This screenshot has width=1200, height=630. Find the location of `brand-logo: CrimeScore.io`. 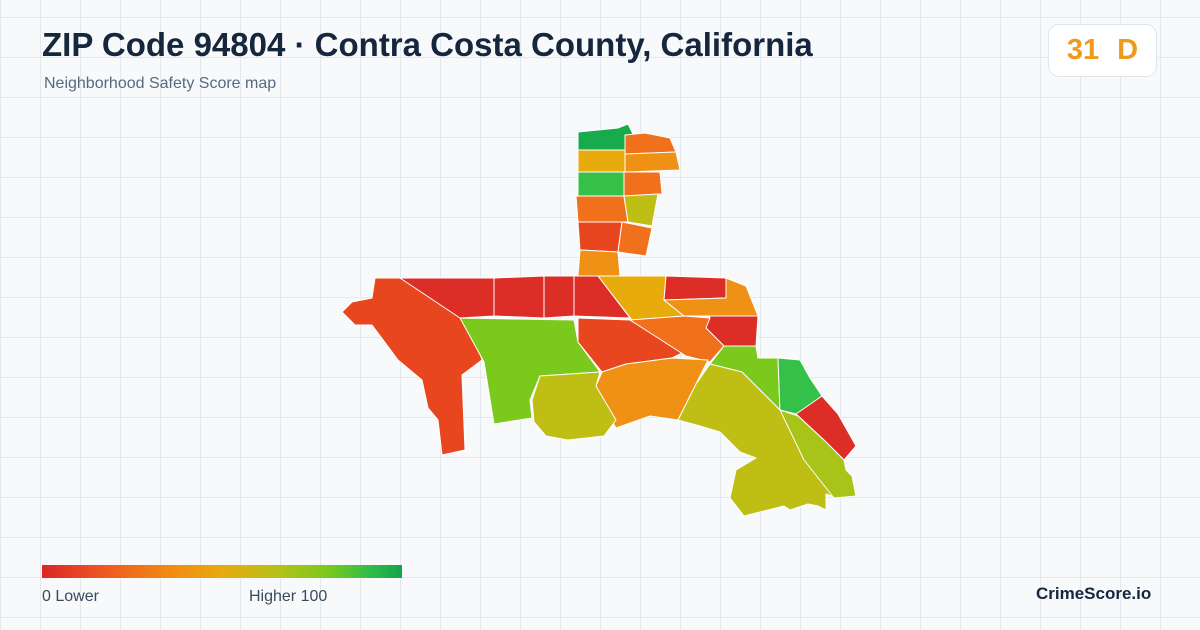

brand-logo: CrimeScore.io is located at coordinates (1094, 593).